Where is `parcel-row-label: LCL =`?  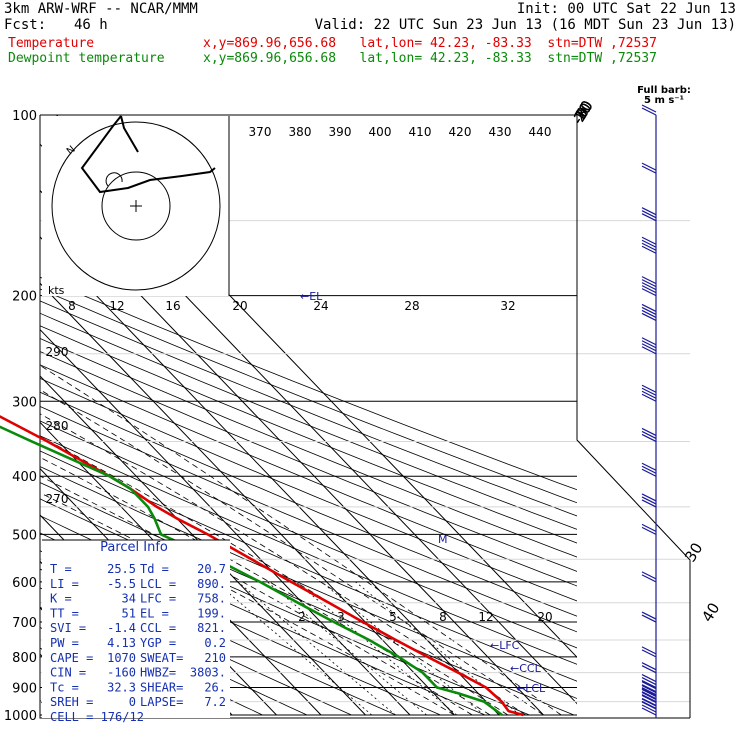
parcel-row-label: LCL = is located at coordinates (158, 584).